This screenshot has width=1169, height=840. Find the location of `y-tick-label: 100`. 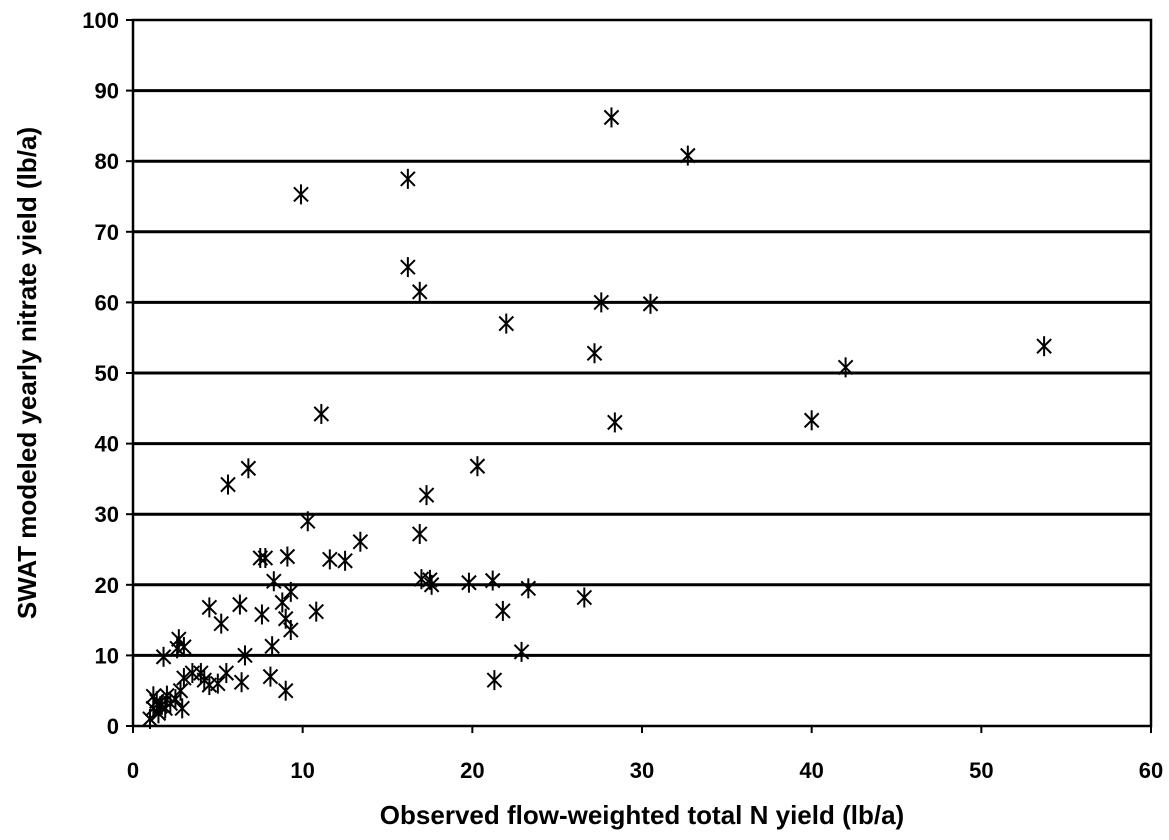

y-tick-label: 100 is located at coordinates (100, 20).